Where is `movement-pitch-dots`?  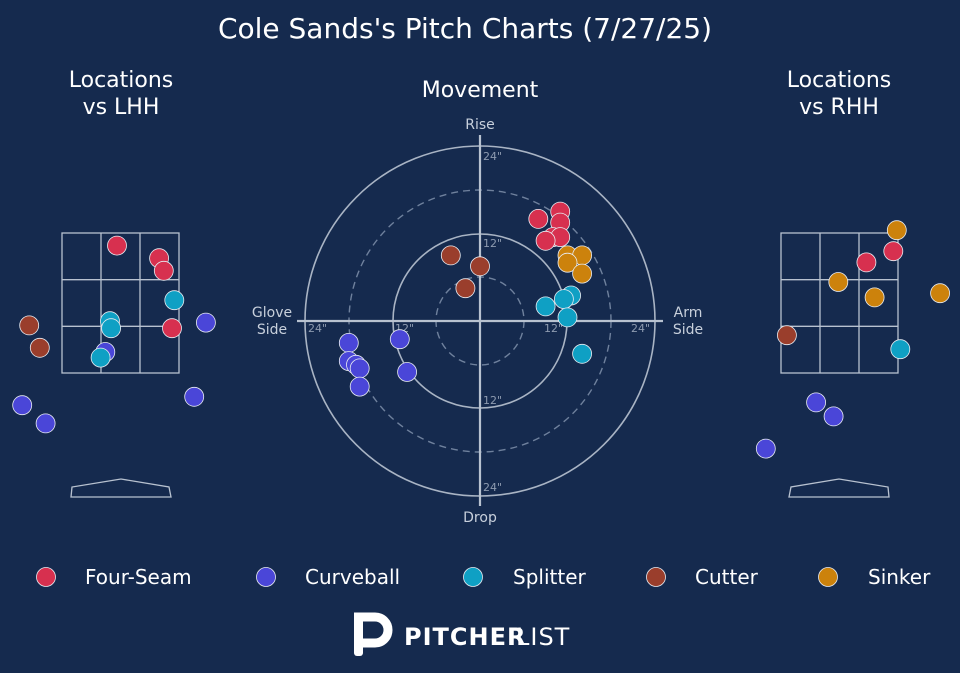 movement-pitch-dots is located at coordinates (465, 299).